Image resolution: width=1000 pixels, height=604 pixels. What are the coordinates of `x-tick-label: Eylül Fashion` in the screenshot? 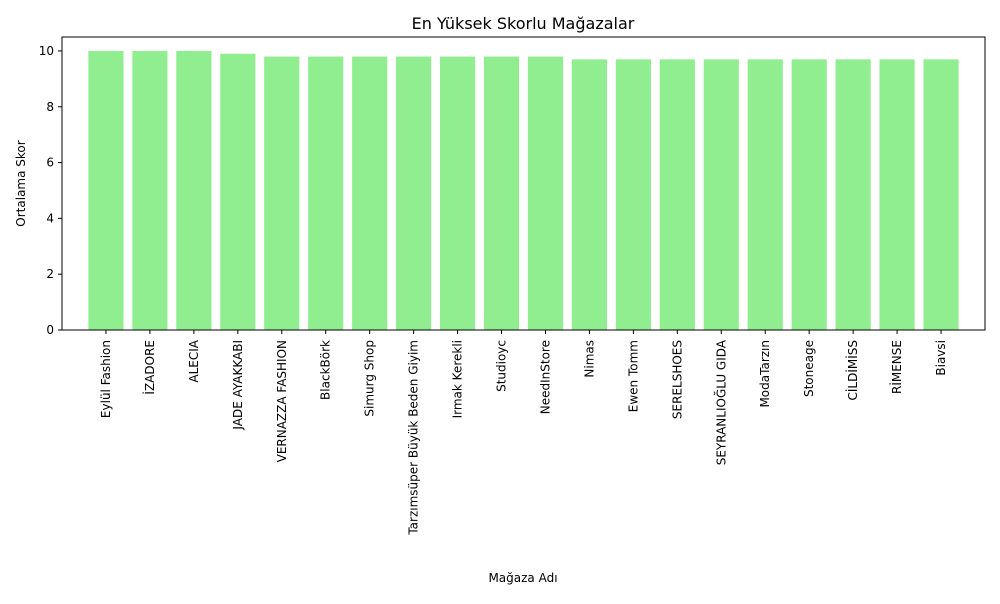 It's located at (106, 379).